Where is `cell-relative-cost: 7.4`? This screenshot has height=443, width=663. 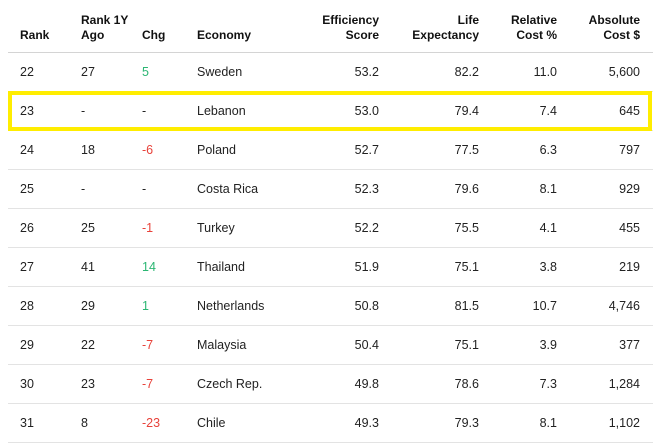 cell-relative-cost: 7.4 is located at coordinates (548, 111).